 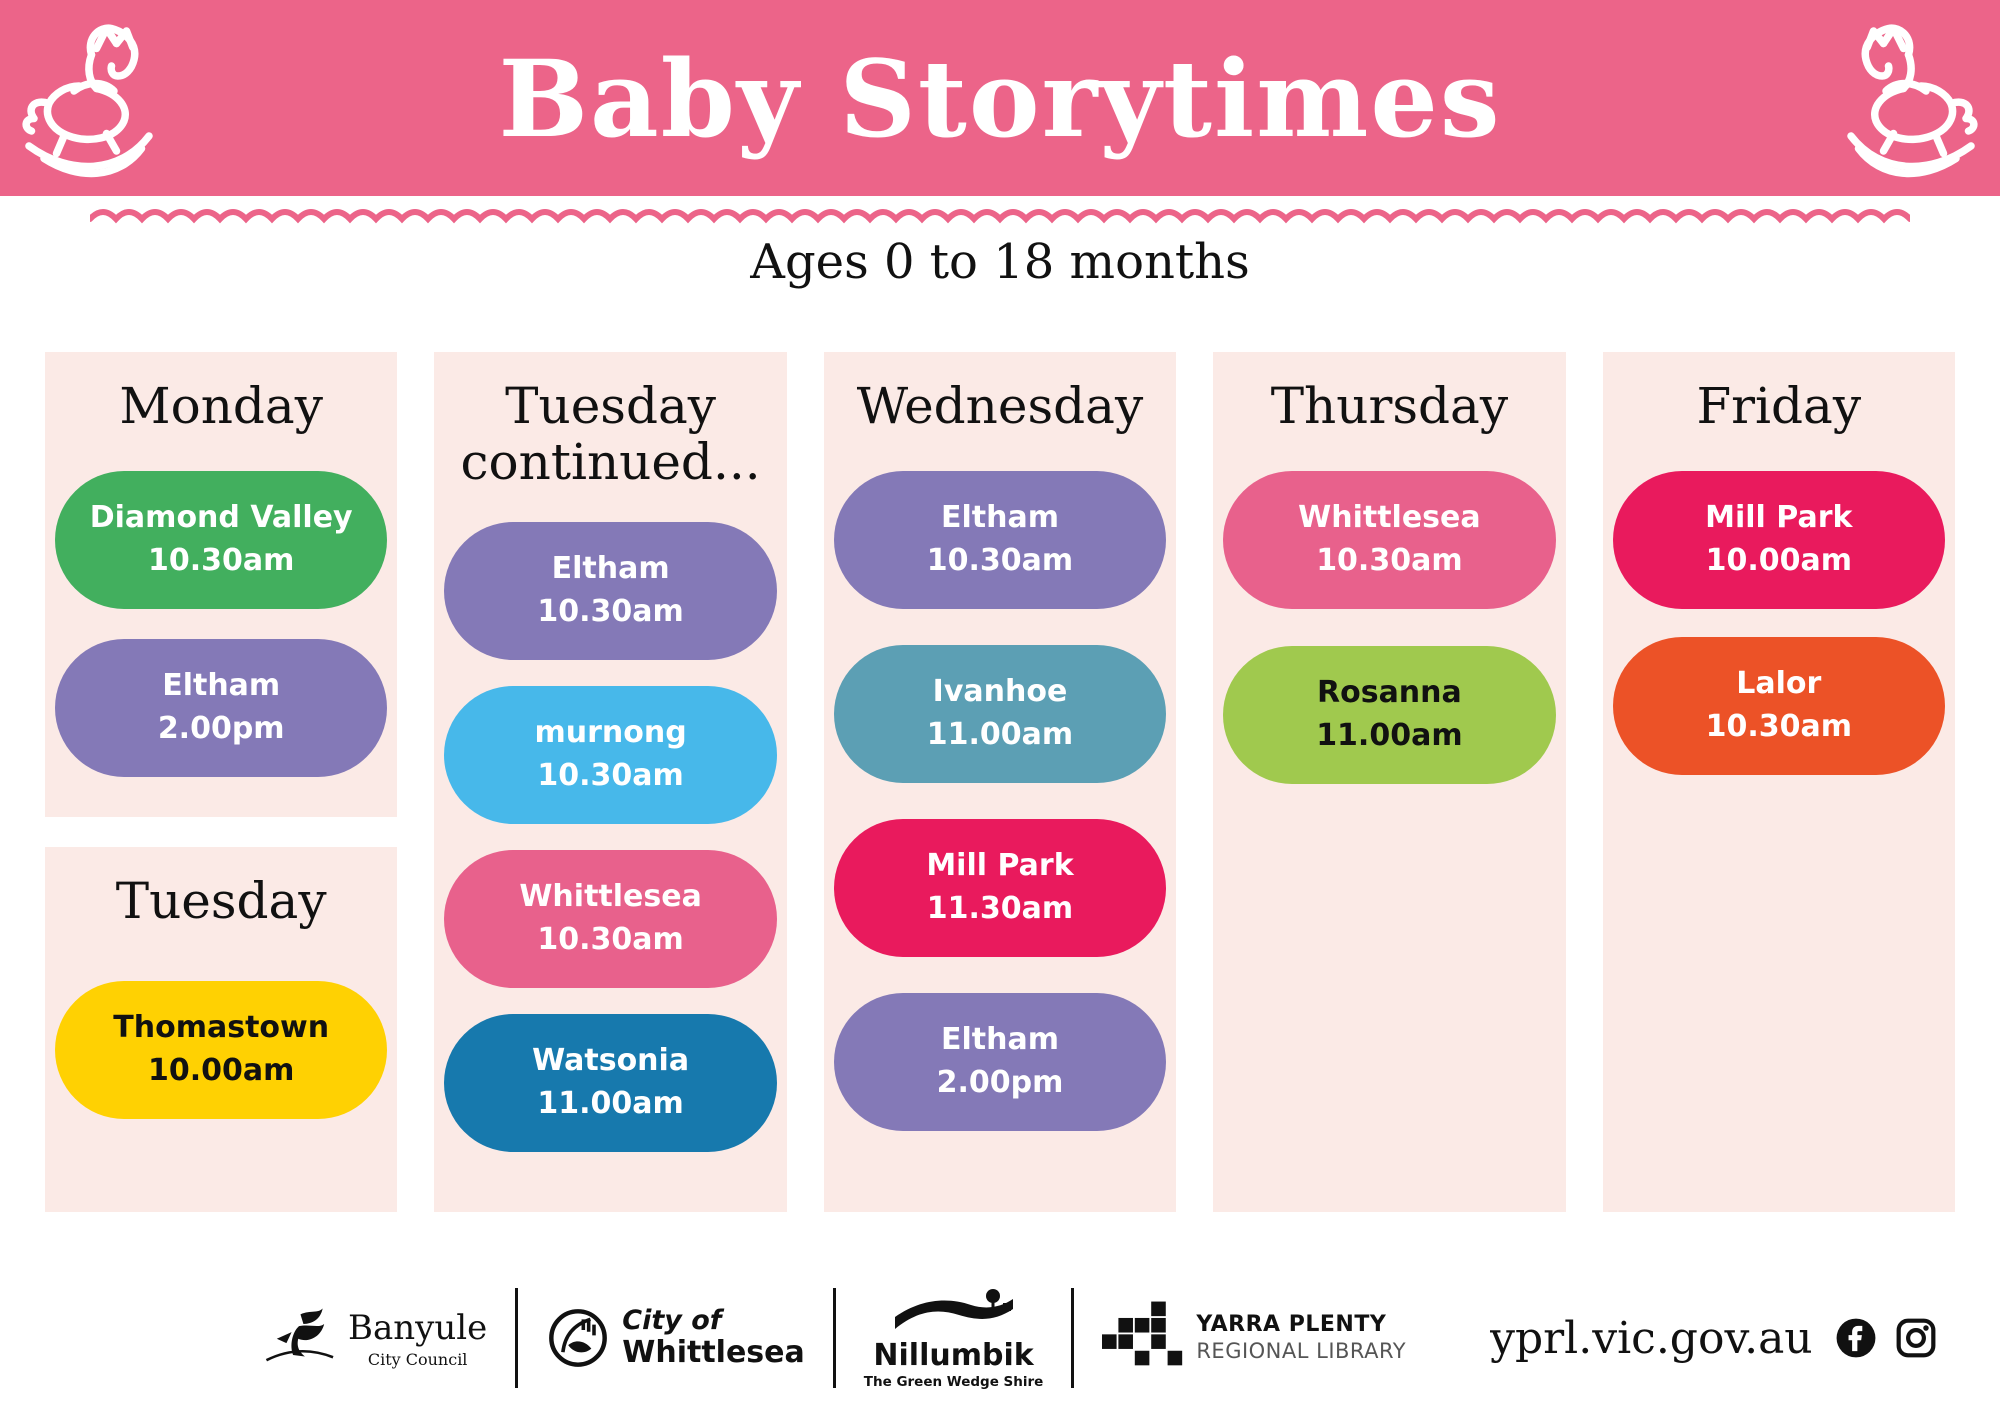 I want to click on pill-list: Mill Park 10.00am Lalor 10.30am, so click(x=1779, y=623).